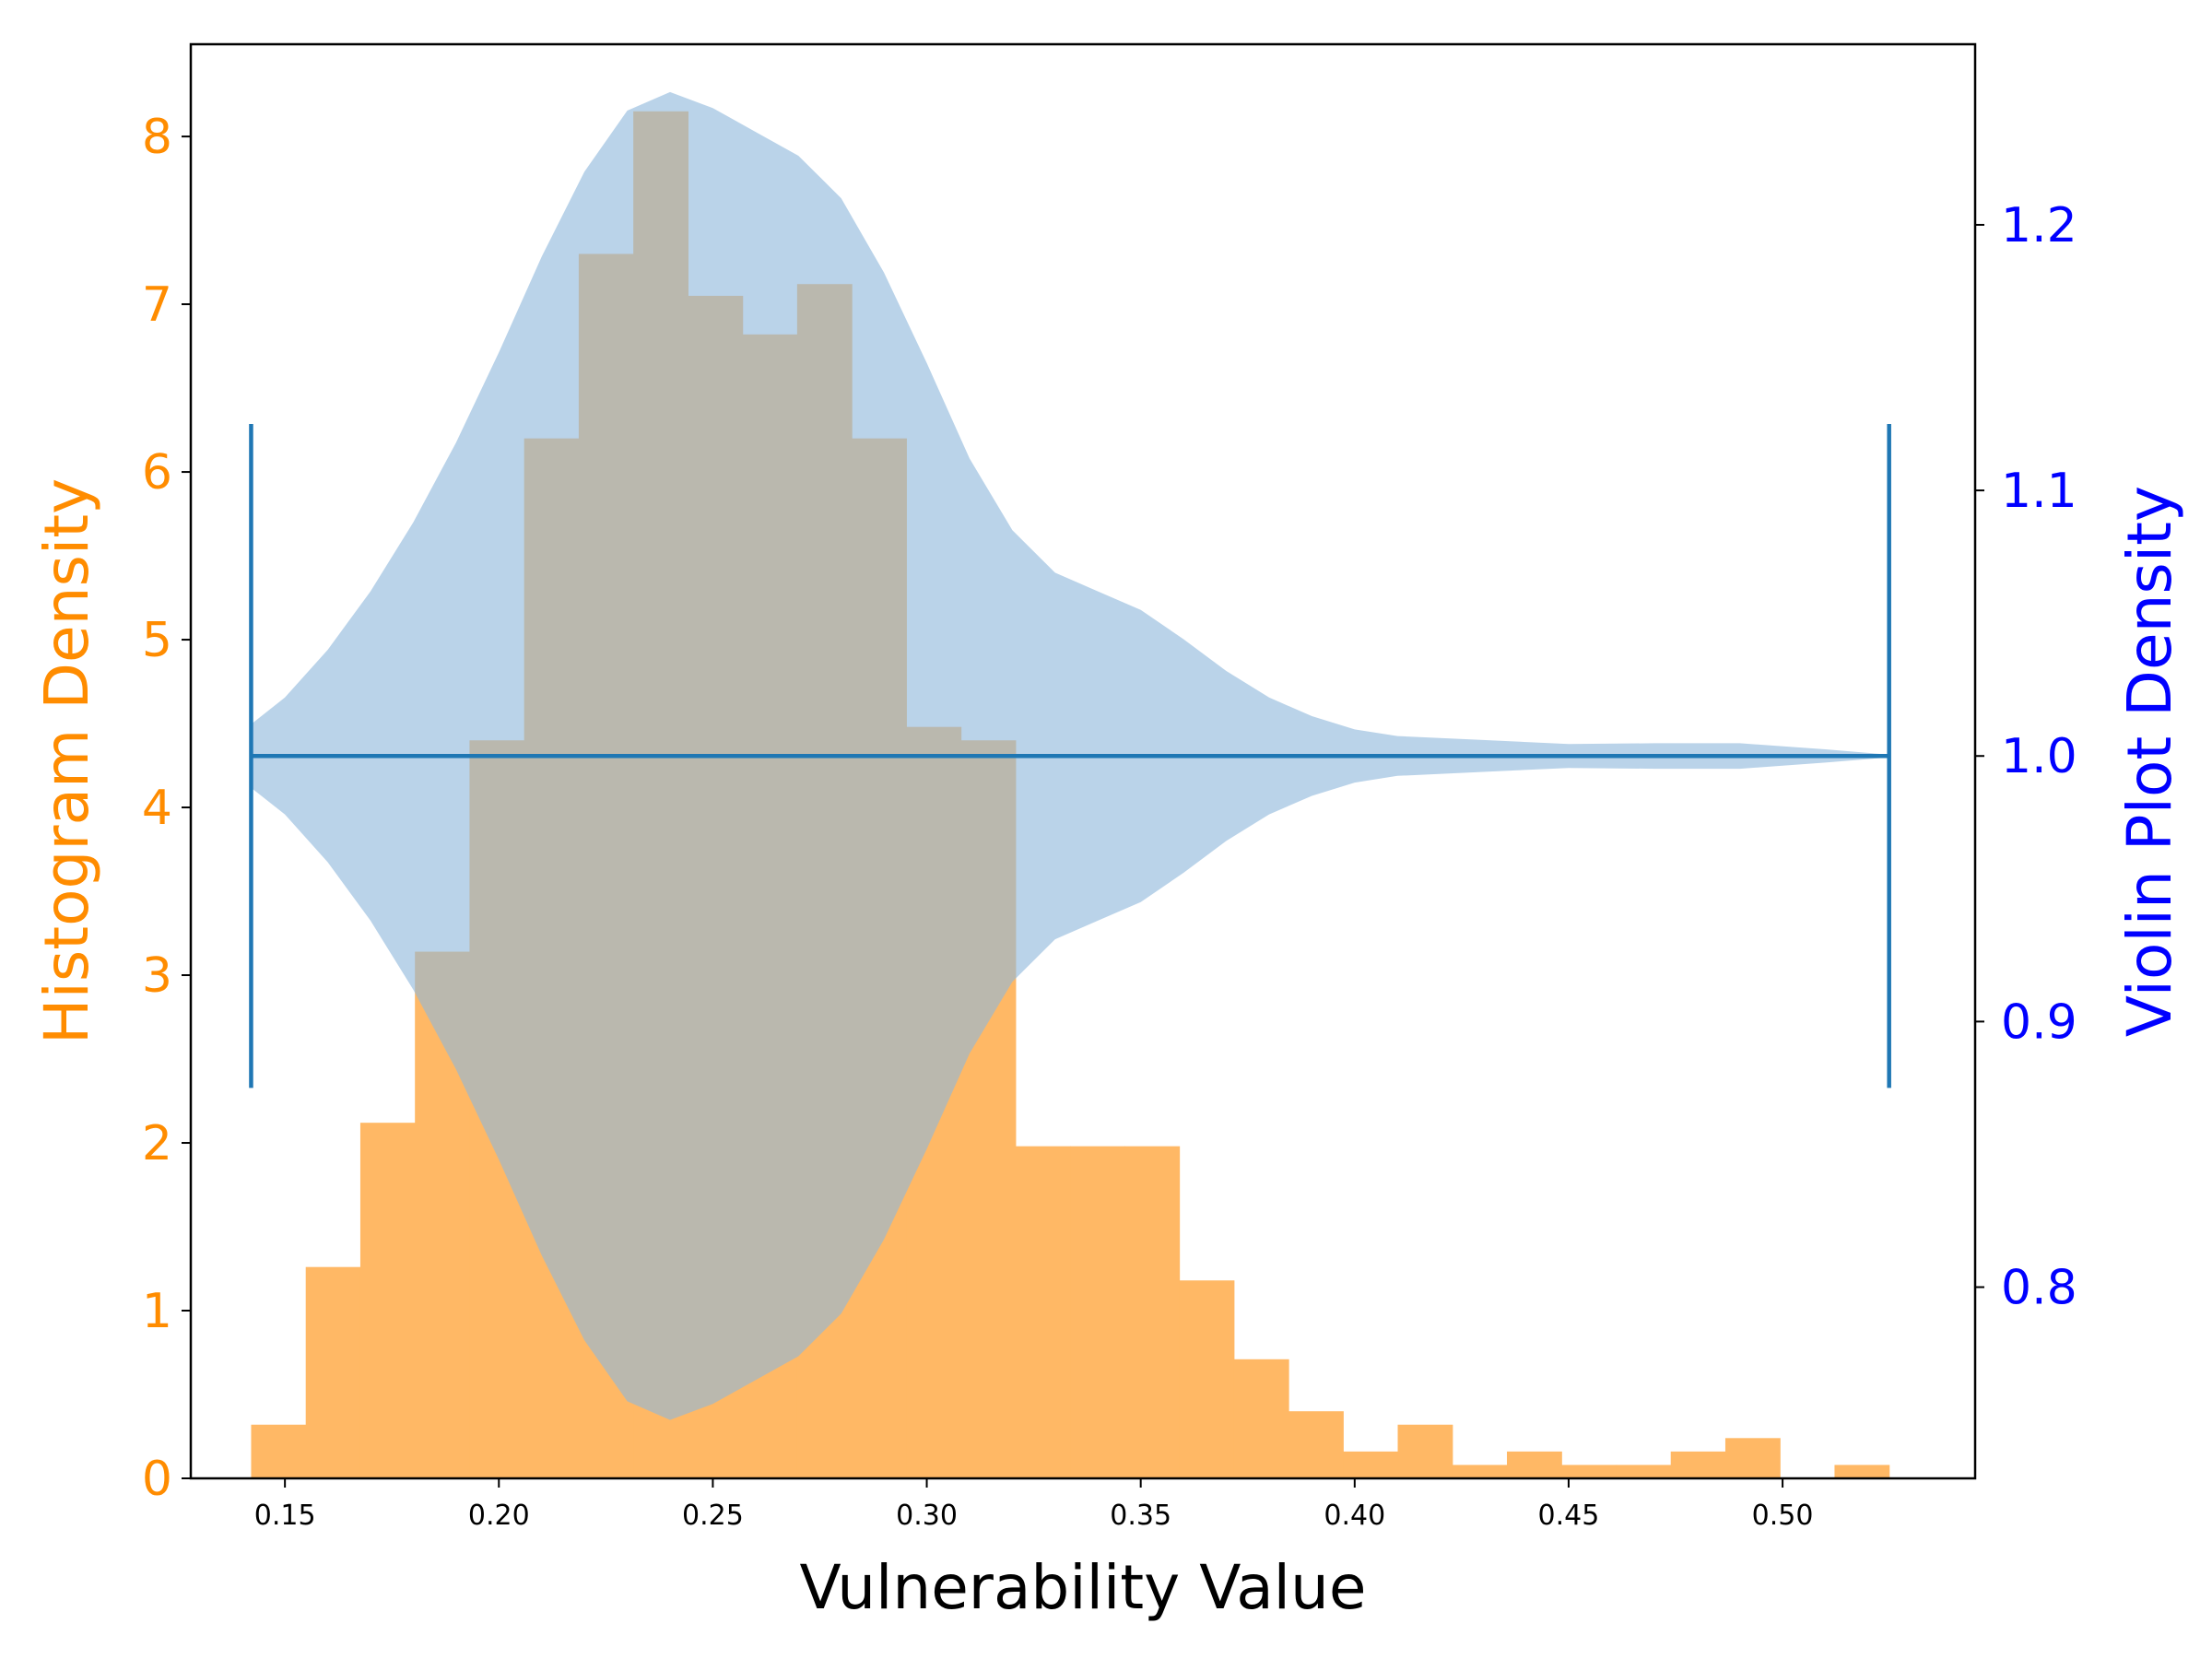 The height and width of the screenshot is (1659, 2212). What do you see at coordinates (285, 1516) in the screenshot?
I see `x-tick-label: 0.15` at bounding box center [285, 1516].